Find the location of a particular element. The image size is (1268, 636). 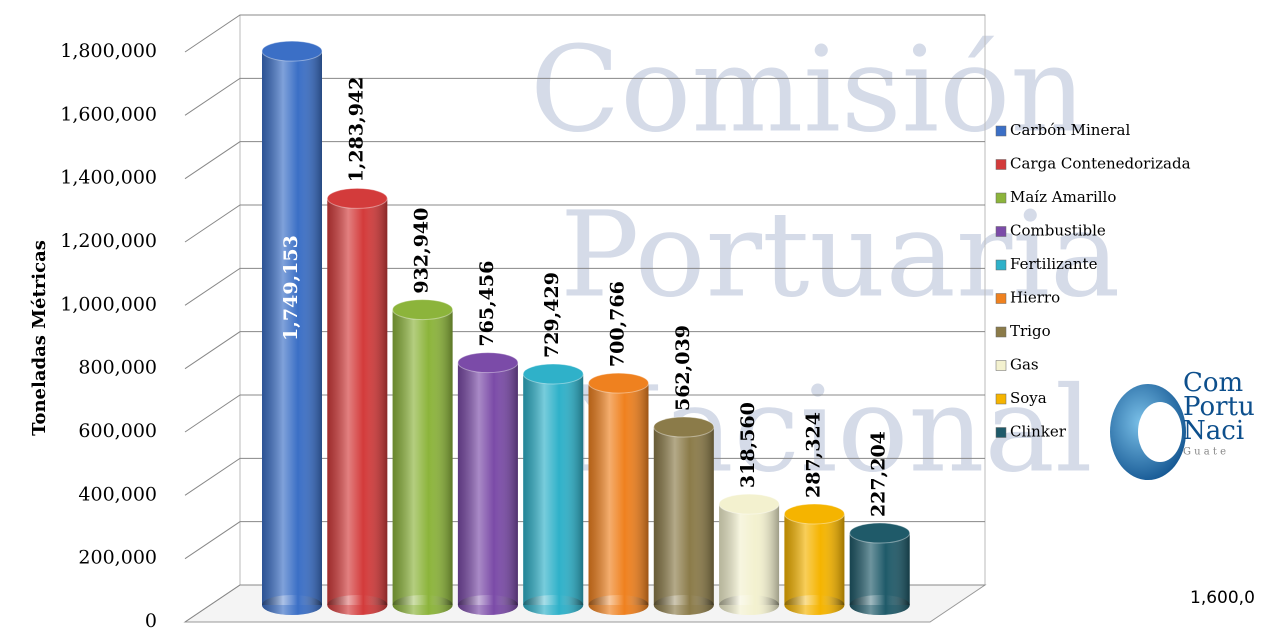

y-tick-label: 400,000 is located at coordinates (117, 494).